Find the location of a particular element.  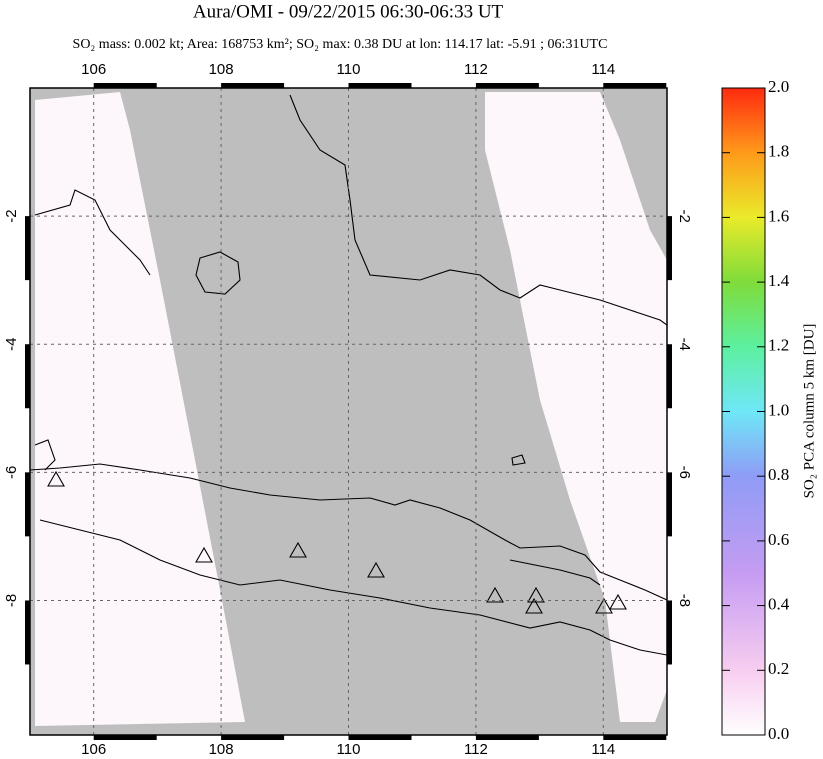

title: Aura/OMI - 09/22/2015 06:30-06:33 UT is located at coordinates (348, 11).